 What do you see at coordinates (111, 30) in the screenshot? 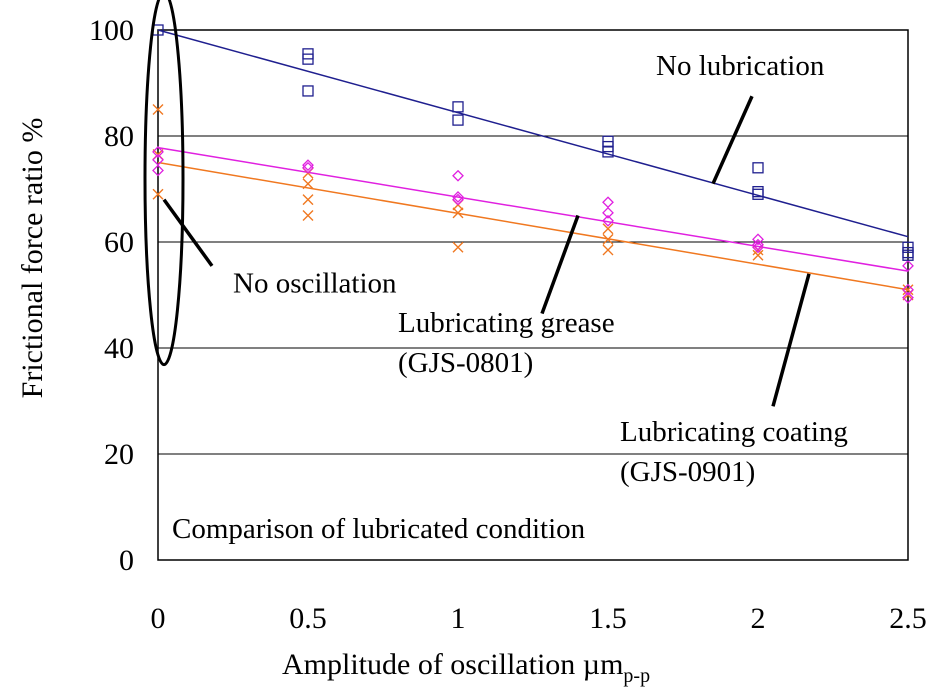
I see `y-tick-label: 100` at bounding box center [111, 30].